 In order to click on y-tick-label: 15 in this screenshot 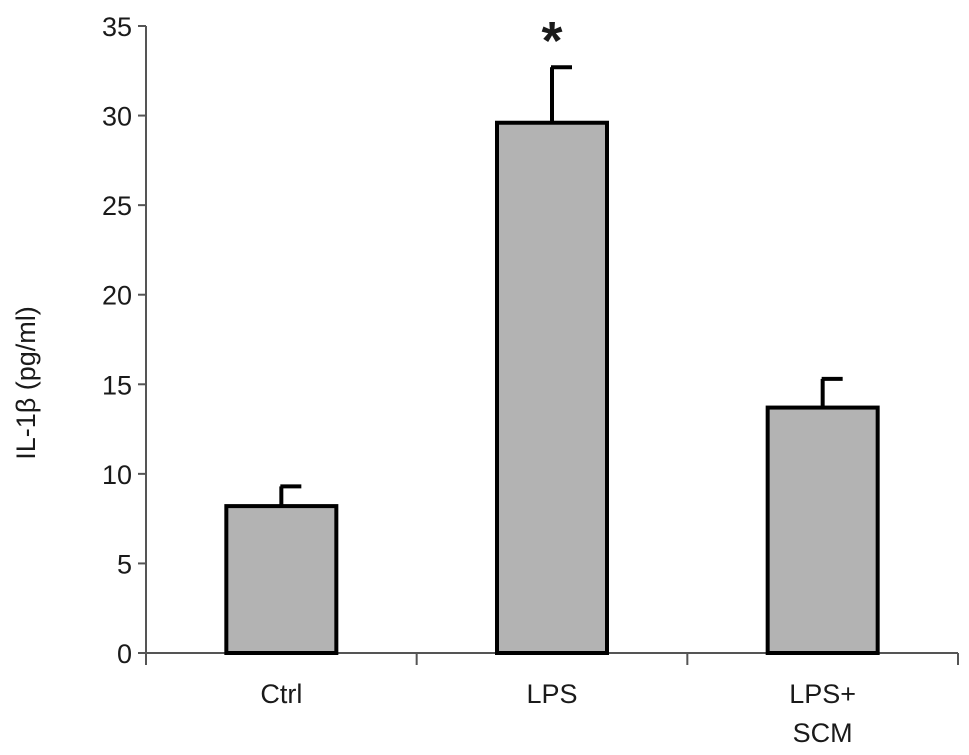, I will do `click(117, 385)`.